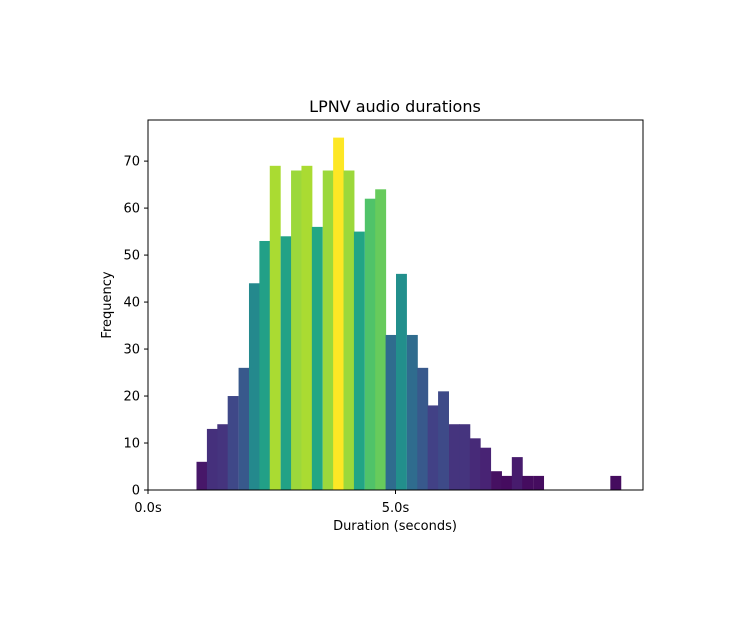 The width and height of the screenshot is (743, 633). I want to click on y-tick-label: 0, so click(136, 491).